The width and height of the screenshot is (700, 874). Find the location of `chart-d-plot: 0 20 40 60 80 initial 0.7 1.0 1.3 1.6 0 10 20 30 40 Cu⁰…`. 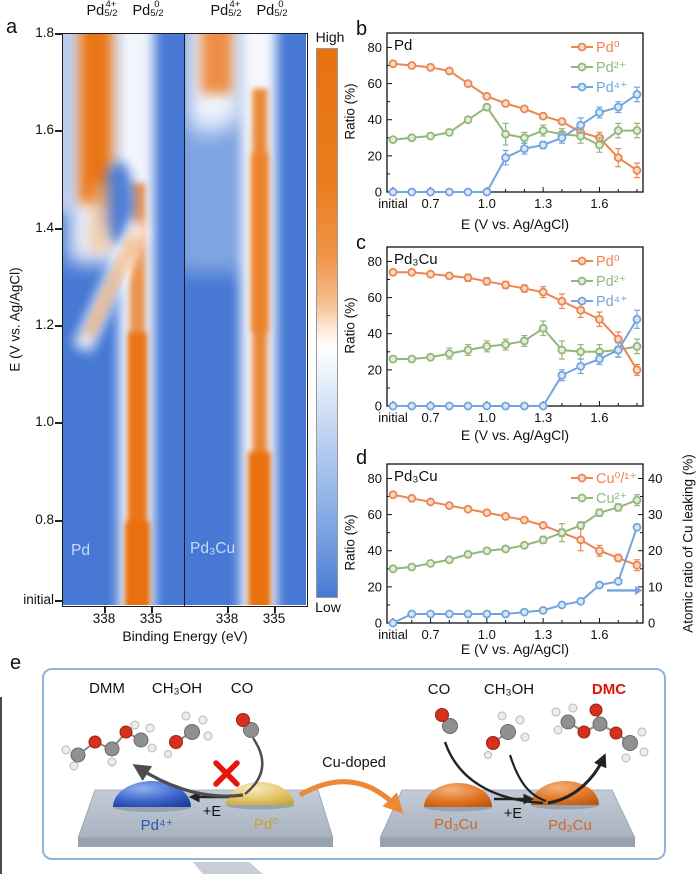

chart-d-plot: 0 20 40 60 80 initial 0.7 1.0 1.3 1.6 0 10 20 30 40 Cu⁰… is located at coordinates (515, 551).